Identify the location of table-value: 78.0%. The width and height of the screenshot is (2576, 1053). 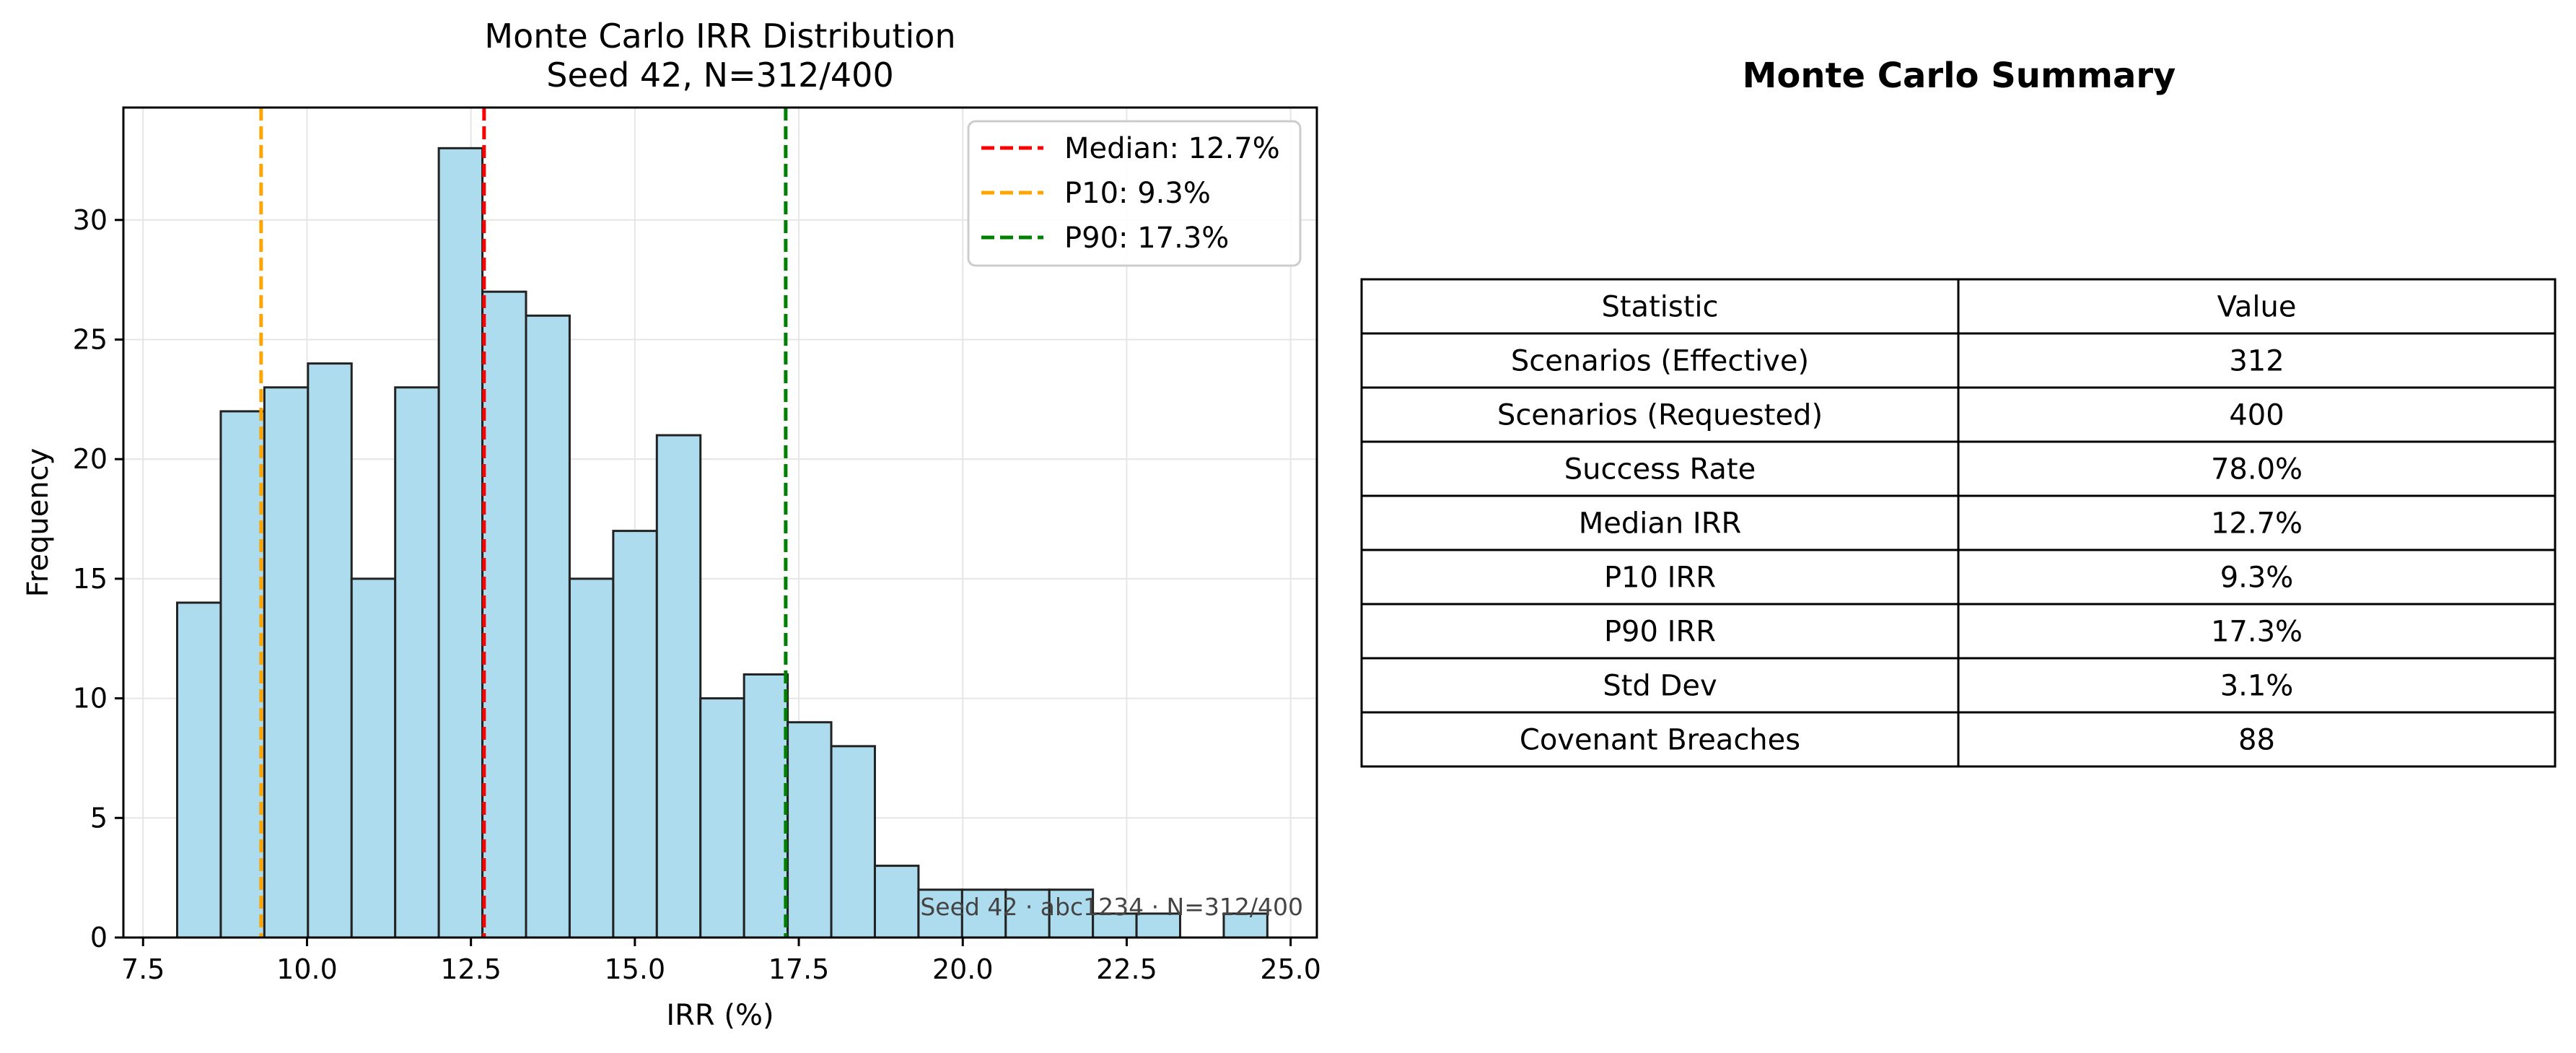
(2257, 470).